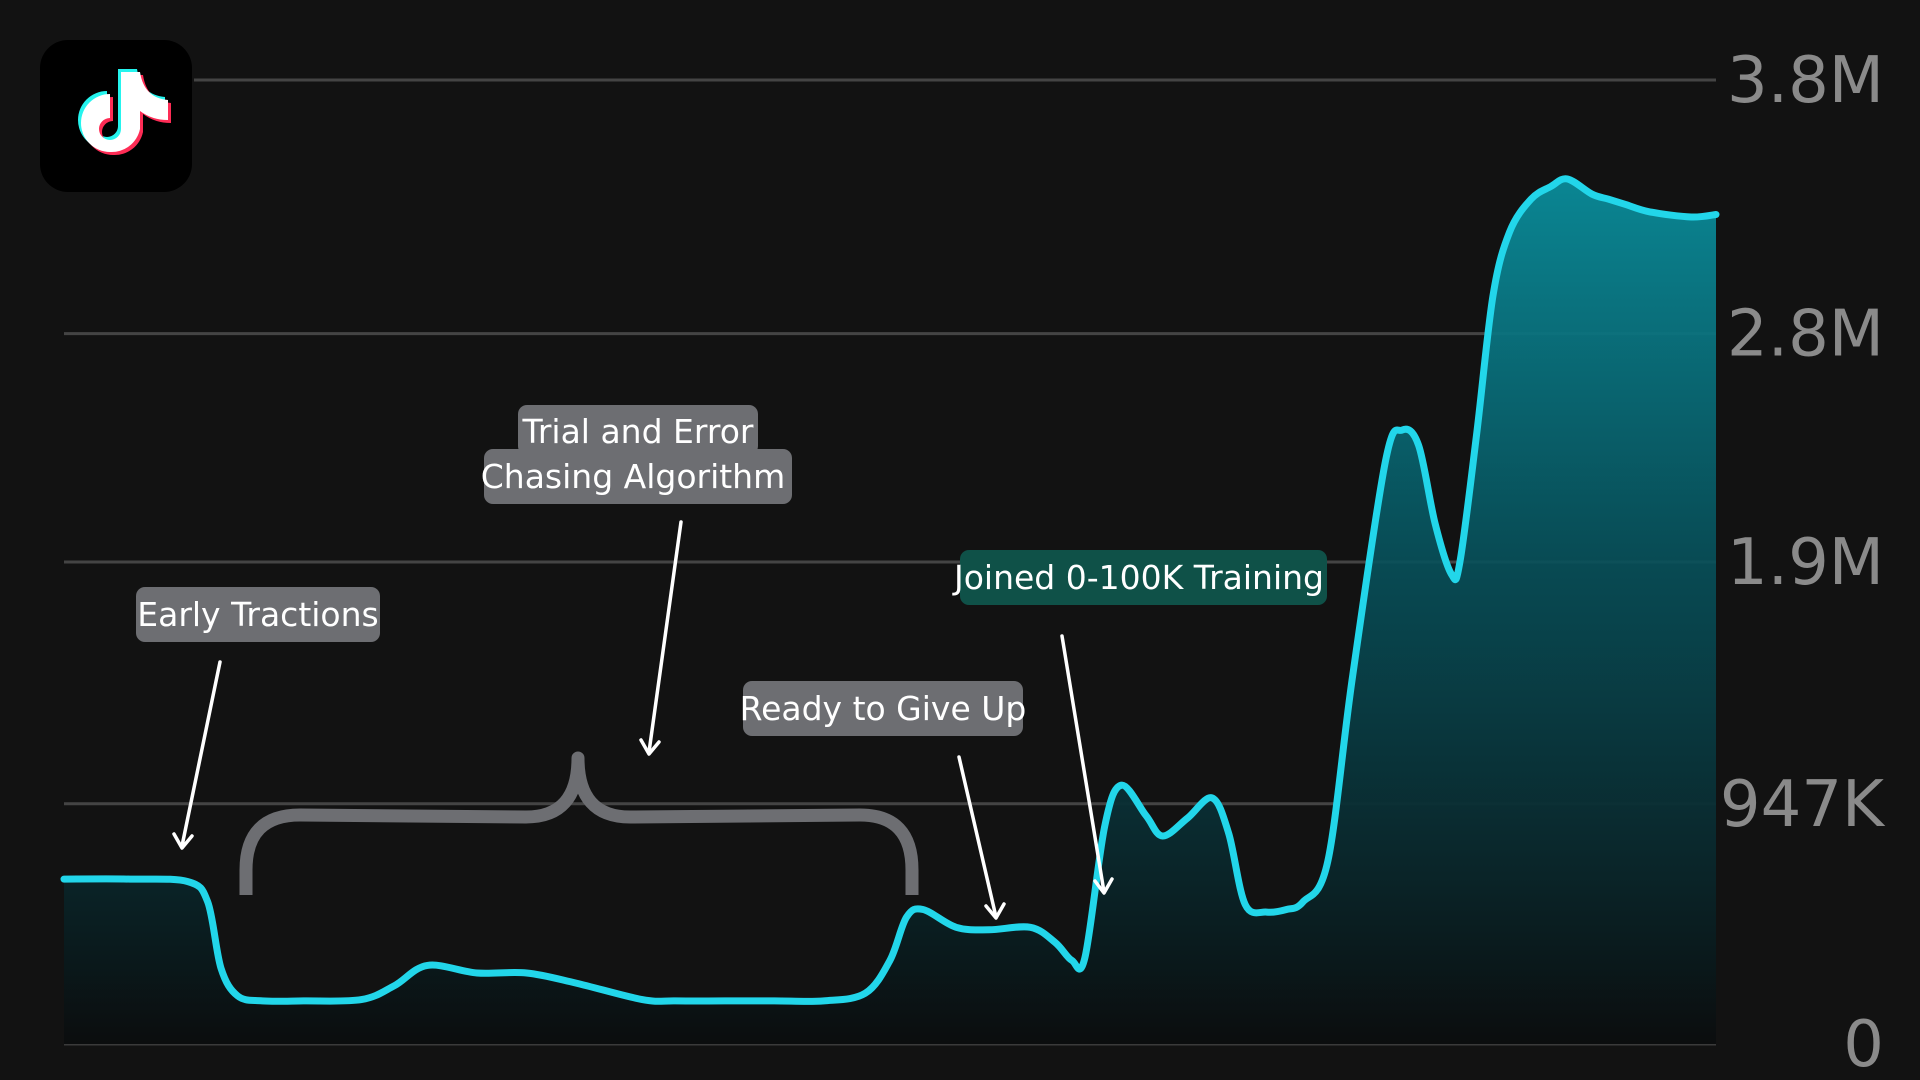 The width and height of the screenshot is (1920, 1080). I want to click on annotation-early-tractions-text: Early Tractions, so click(257, 614).